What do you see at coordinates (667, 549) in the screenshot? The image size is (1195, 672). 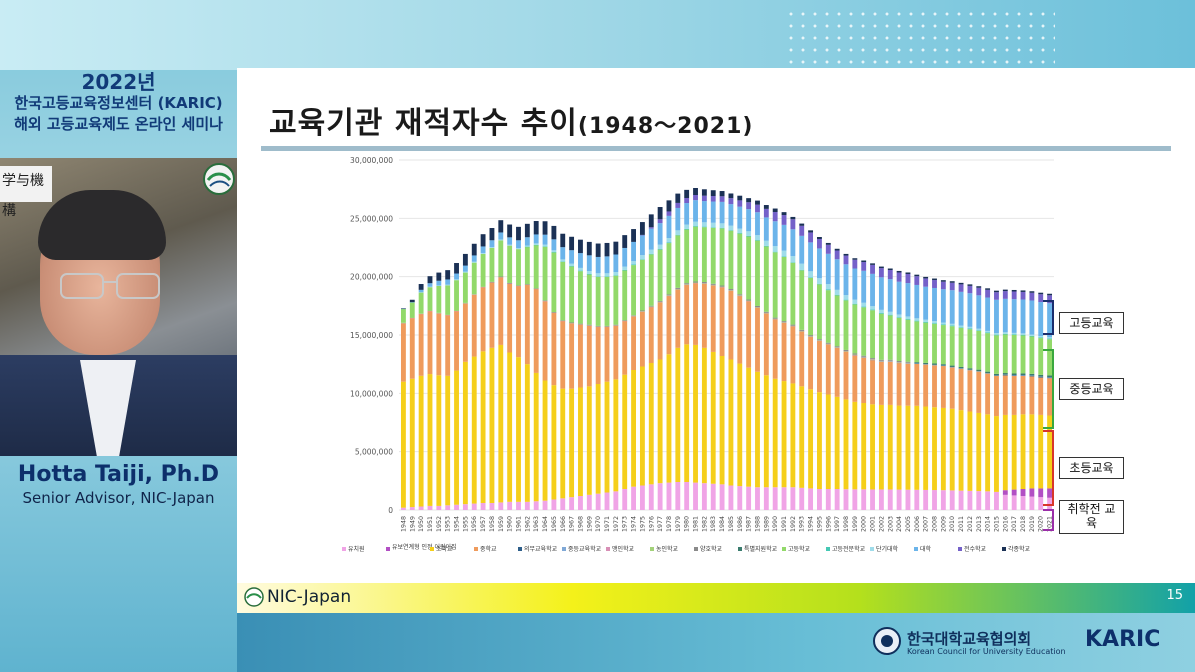 I see `legend-label: 농인학교` at bounding box center [667, 549].